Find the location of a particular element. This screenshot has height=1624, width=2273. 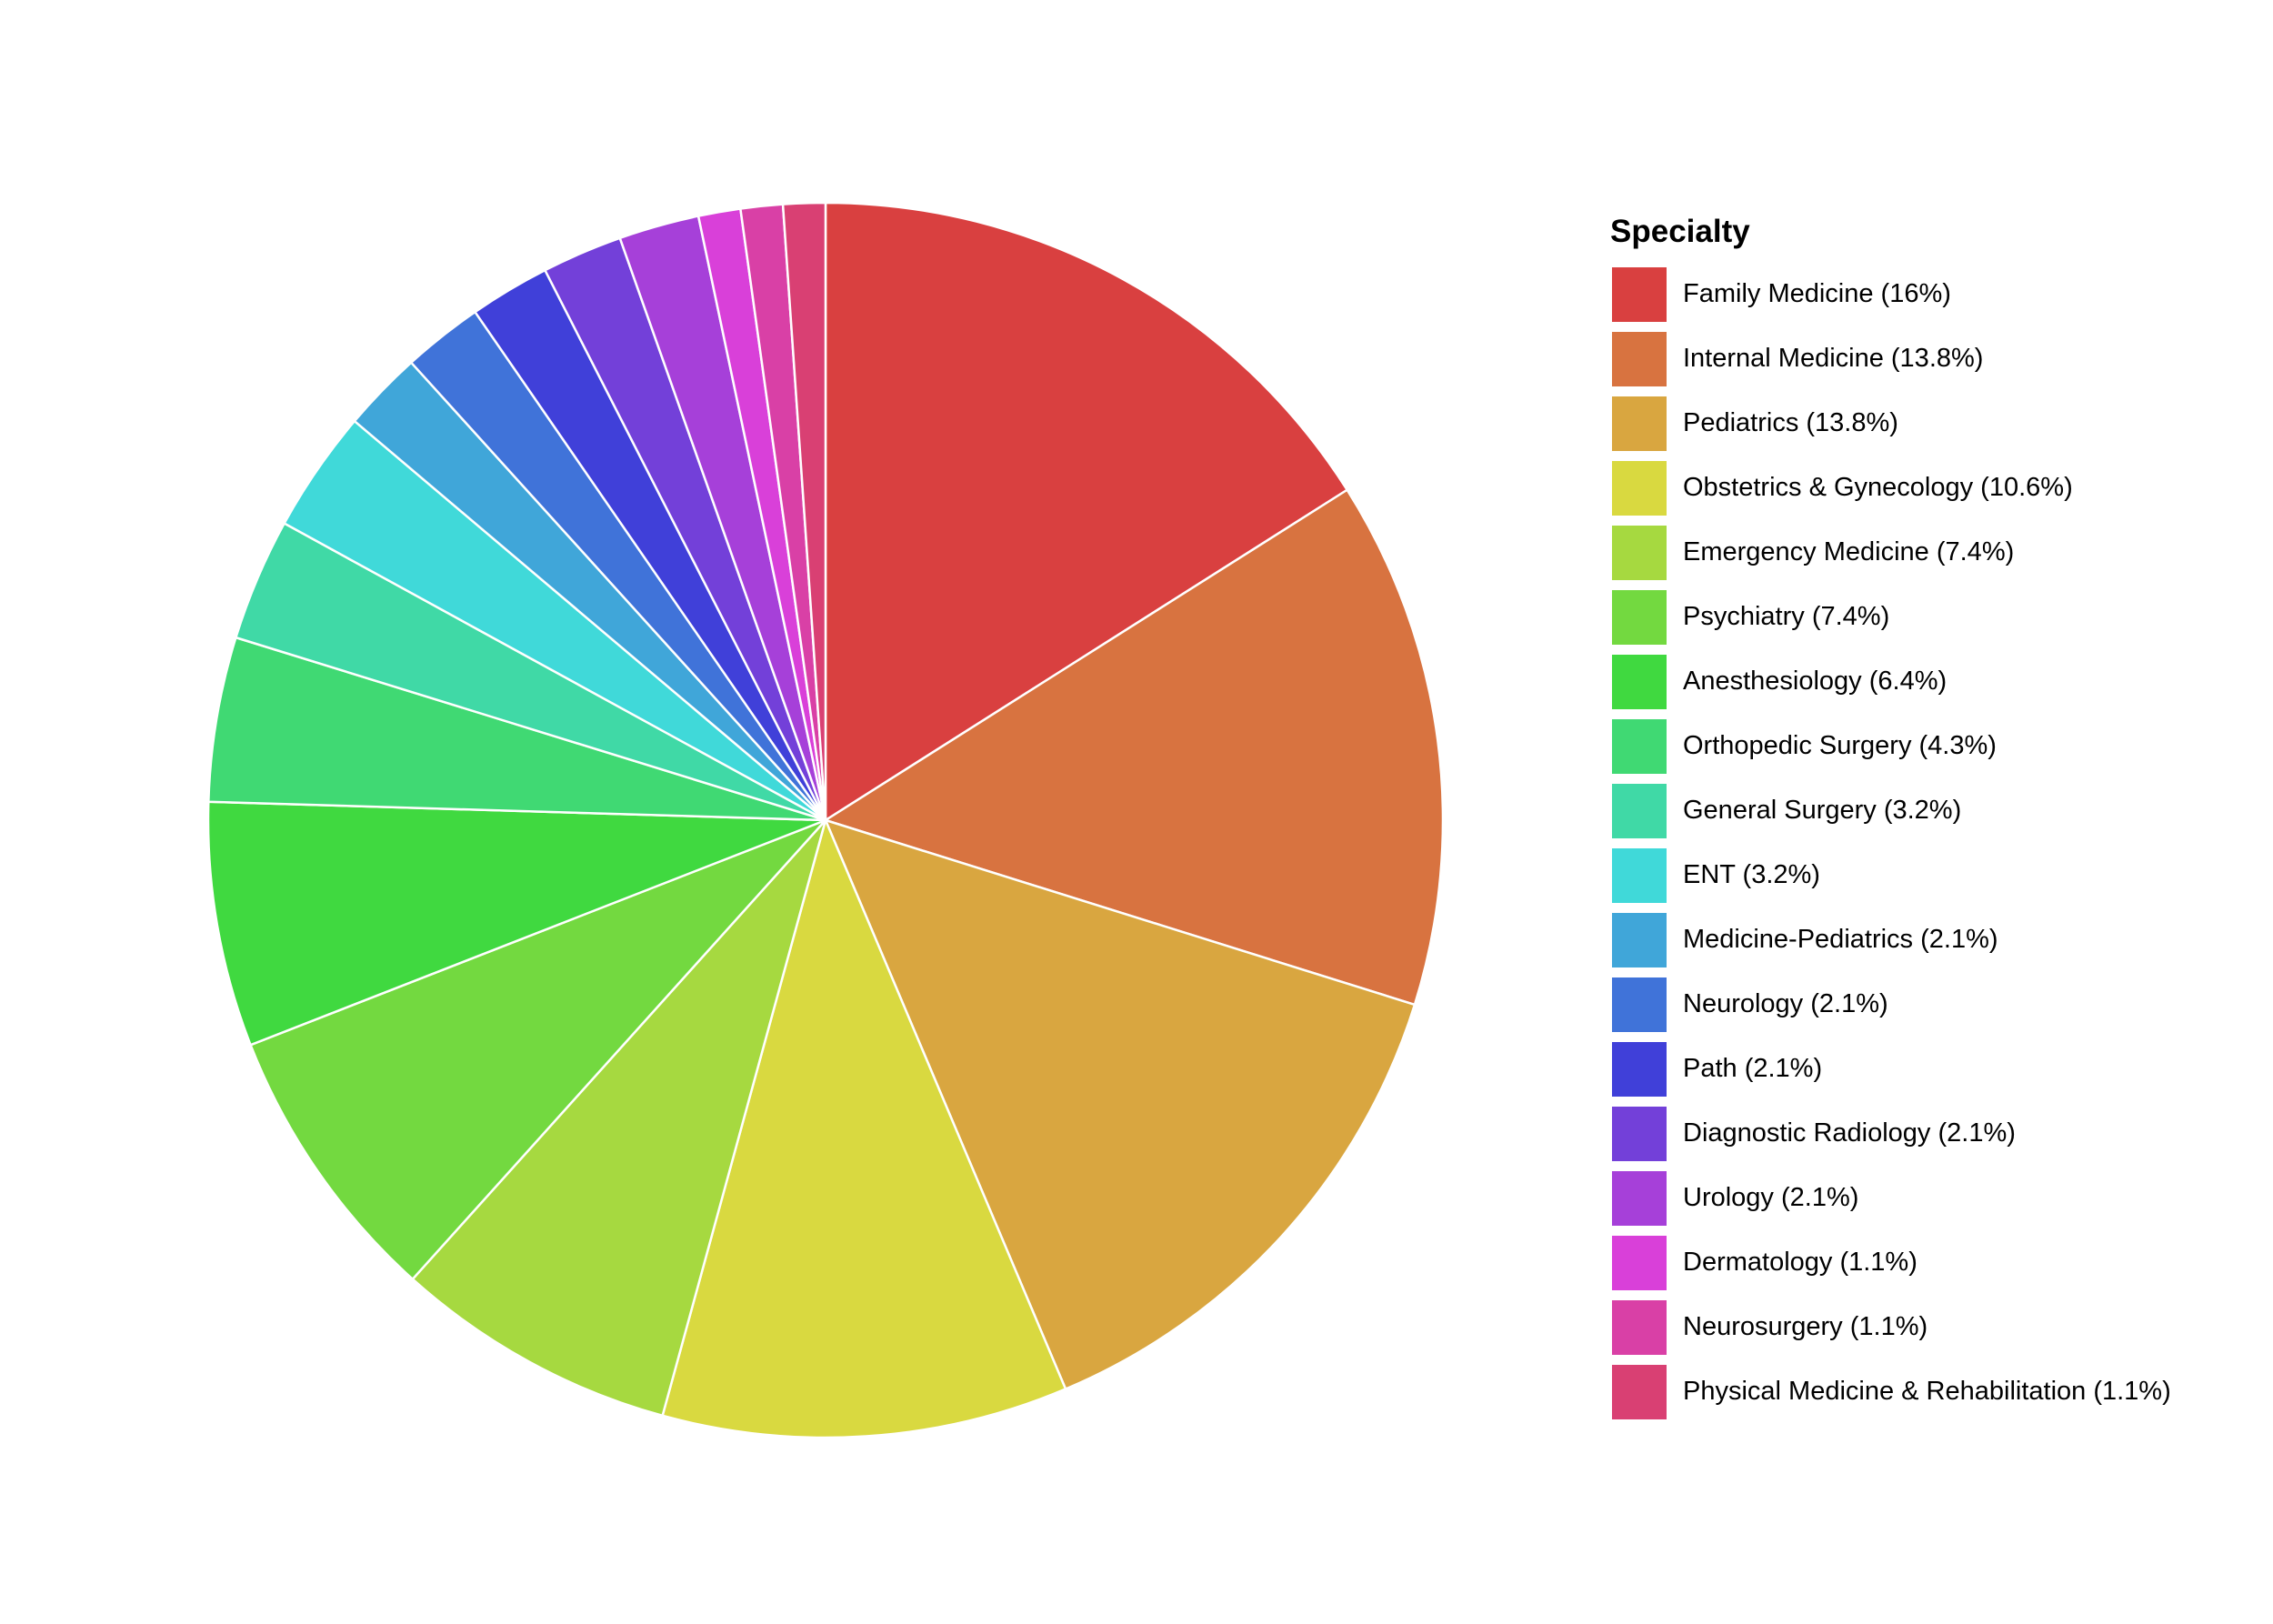

legend-label-internal-medicine: Internal Medicine (13.8%) is located at coordinates (1833, 358).